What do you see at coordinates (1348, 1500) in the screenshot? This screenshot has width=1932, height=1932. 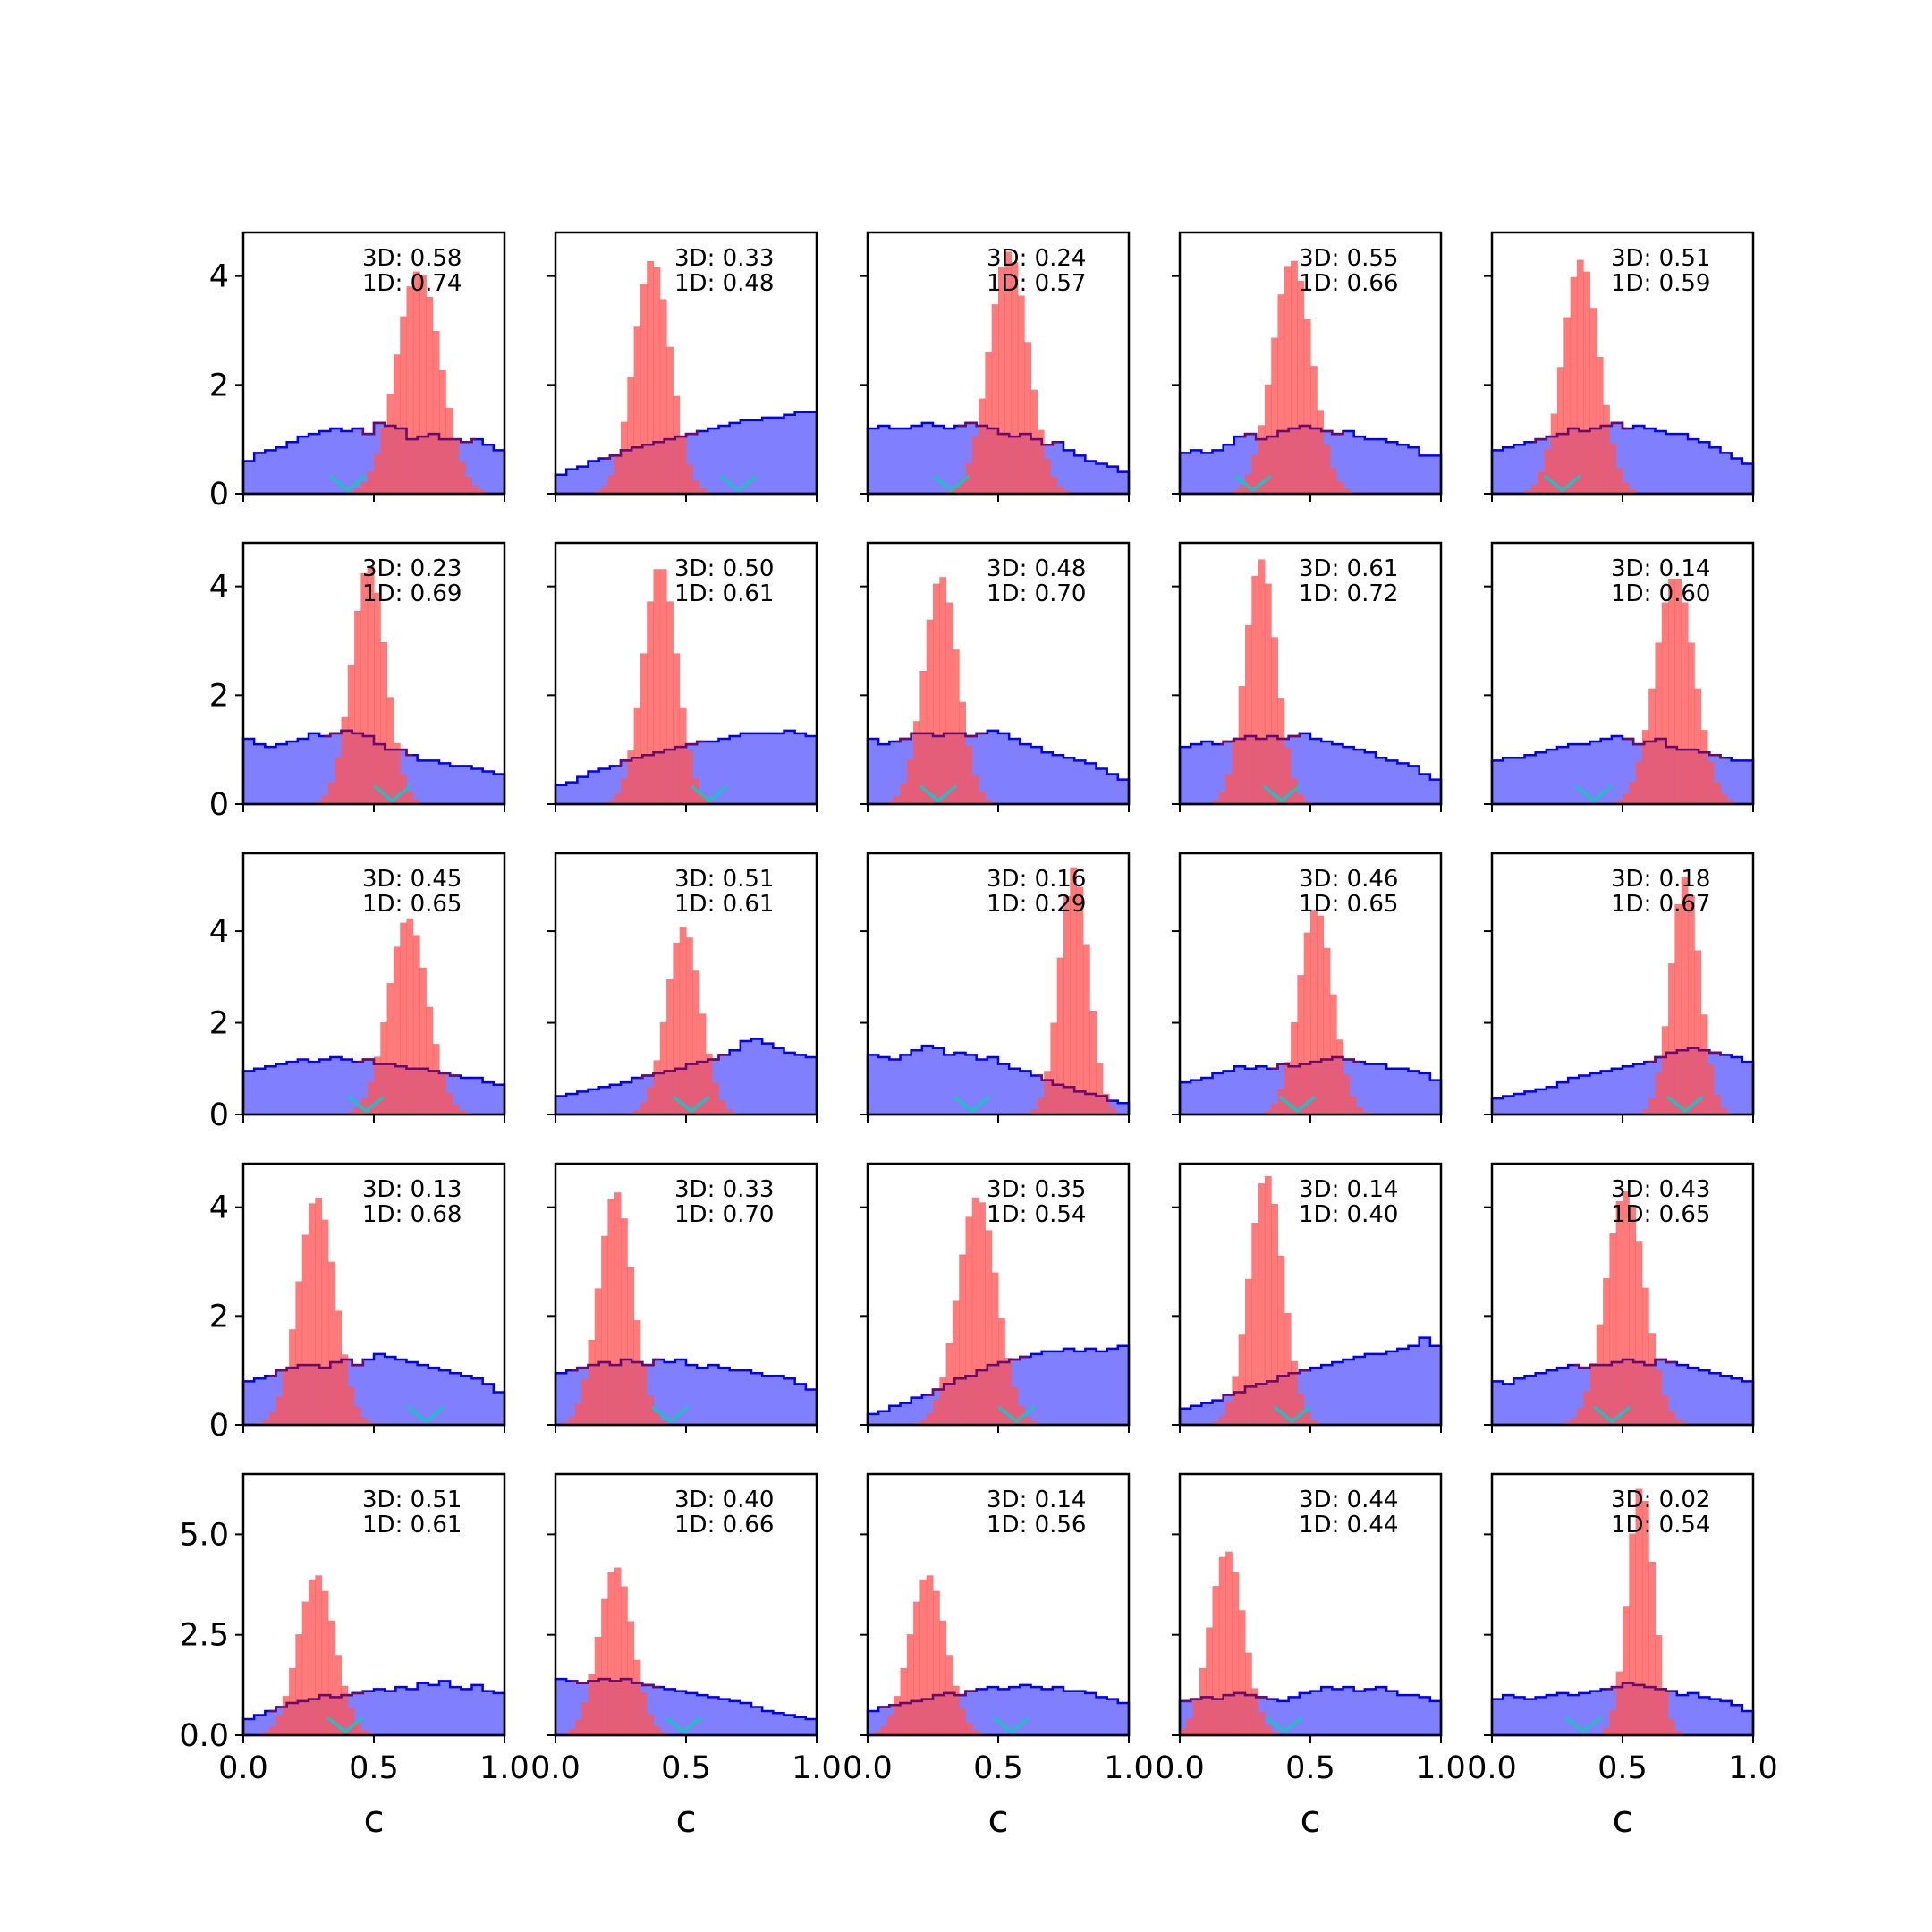 I see `label-3d: 3D: 0.44` at bounding box center [1348, 1500].